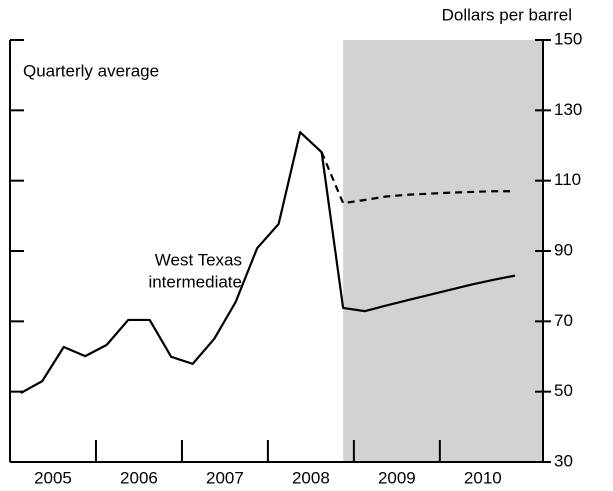 The width and height of the screenshot is (613, 491). What do you see at coordinates (568, 109) in the screenshot?
I see `y-tick-label: 130` at bounding box center [568, 109].